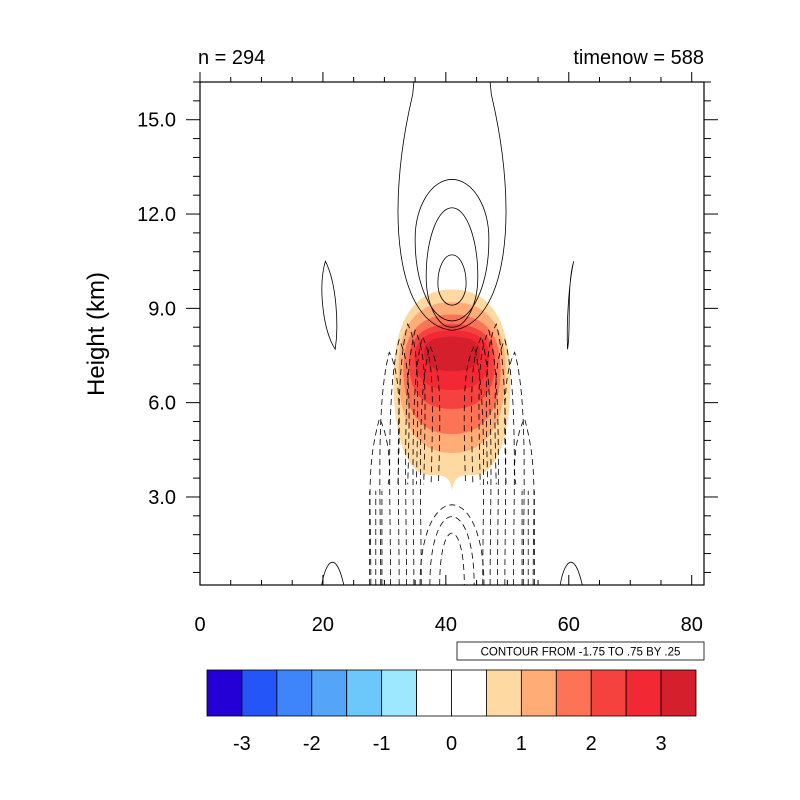  What do you see at coordinates (521, 744) in the screenshot?
I see `colorbar-tick-label: 1` at bounding box center [521, 744].